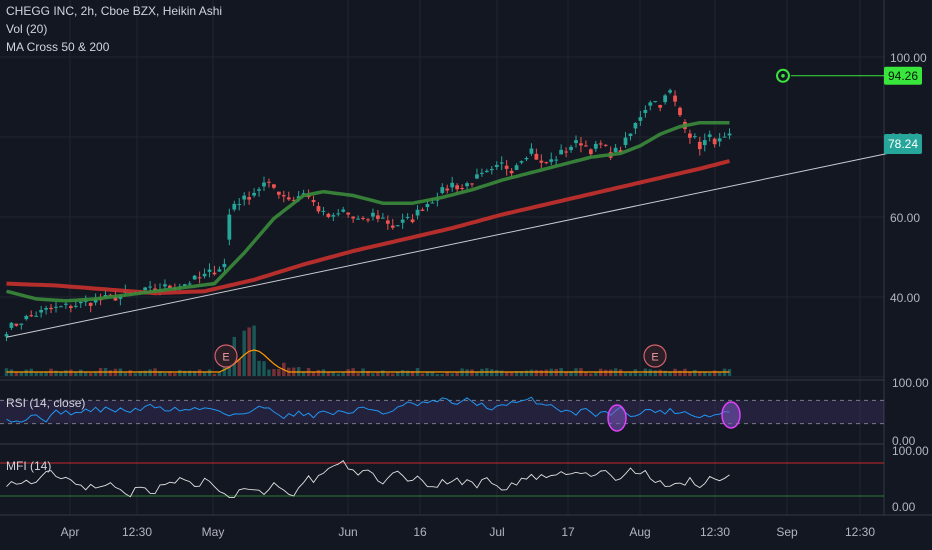  What do you see at coordinates (226, 356) in the screenshot?
I see `earnings-marker` at bounding box center [226, 356].